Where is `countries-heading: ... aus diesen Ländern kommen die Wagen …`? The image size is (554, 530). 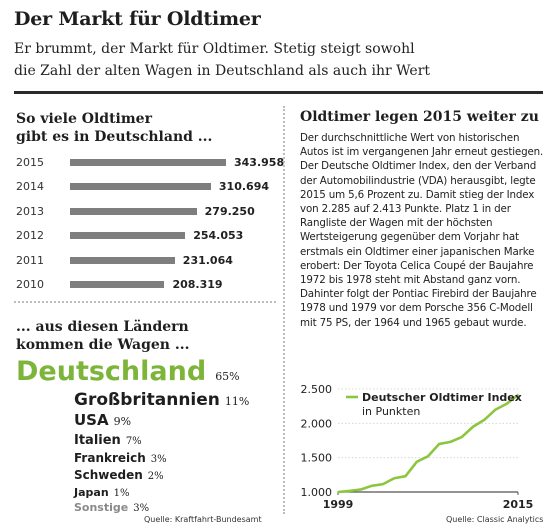
countries-heading: ... aus diesen Ländern kommen die Wagen … is located at coordinates (102, 336).